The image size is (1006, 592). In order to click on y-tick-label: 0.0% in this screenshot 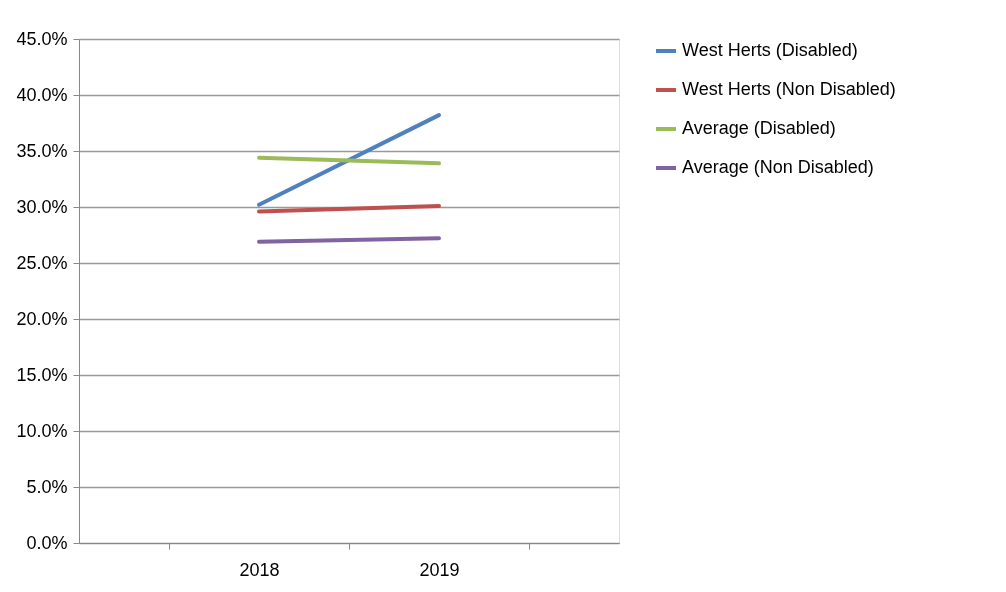, I will do `click(47, 542)`.